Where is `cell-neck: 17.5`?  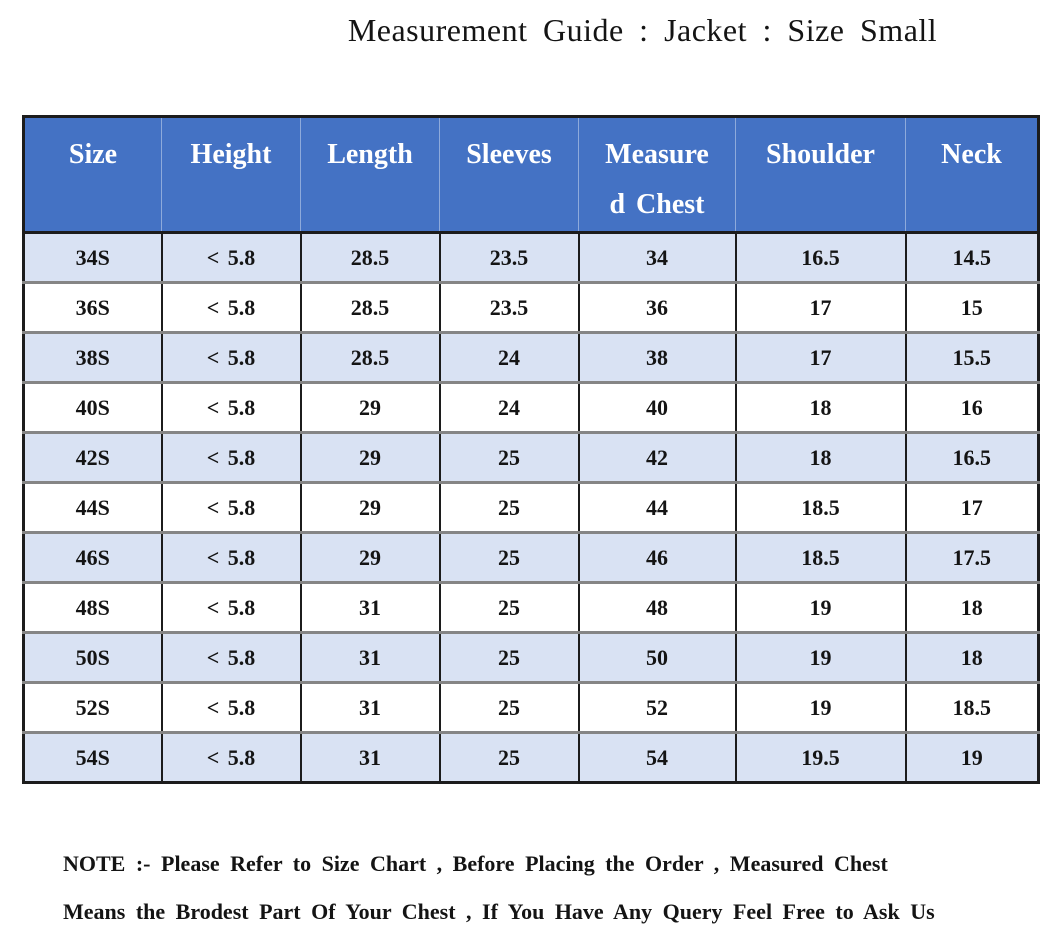
cell-neck: 17.5 is located at coordinates (971, 557).